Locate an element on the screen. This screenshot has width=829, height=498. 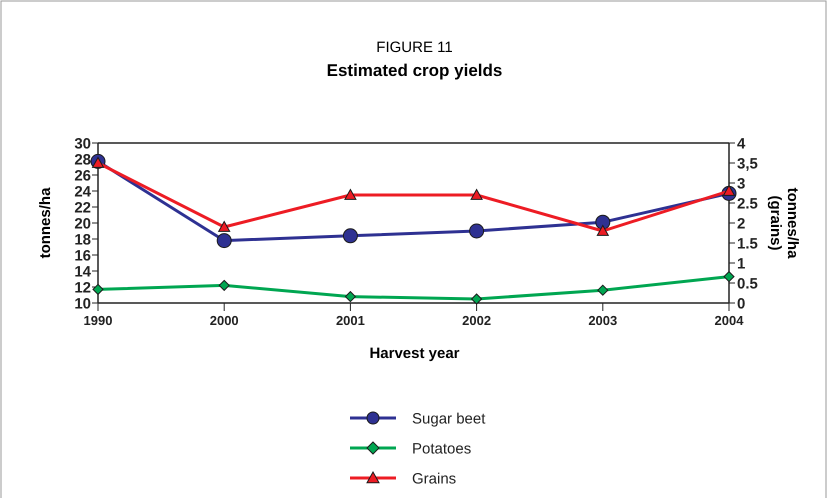
y2-tick-label: 1.5 is located at coordinates (747, 243).